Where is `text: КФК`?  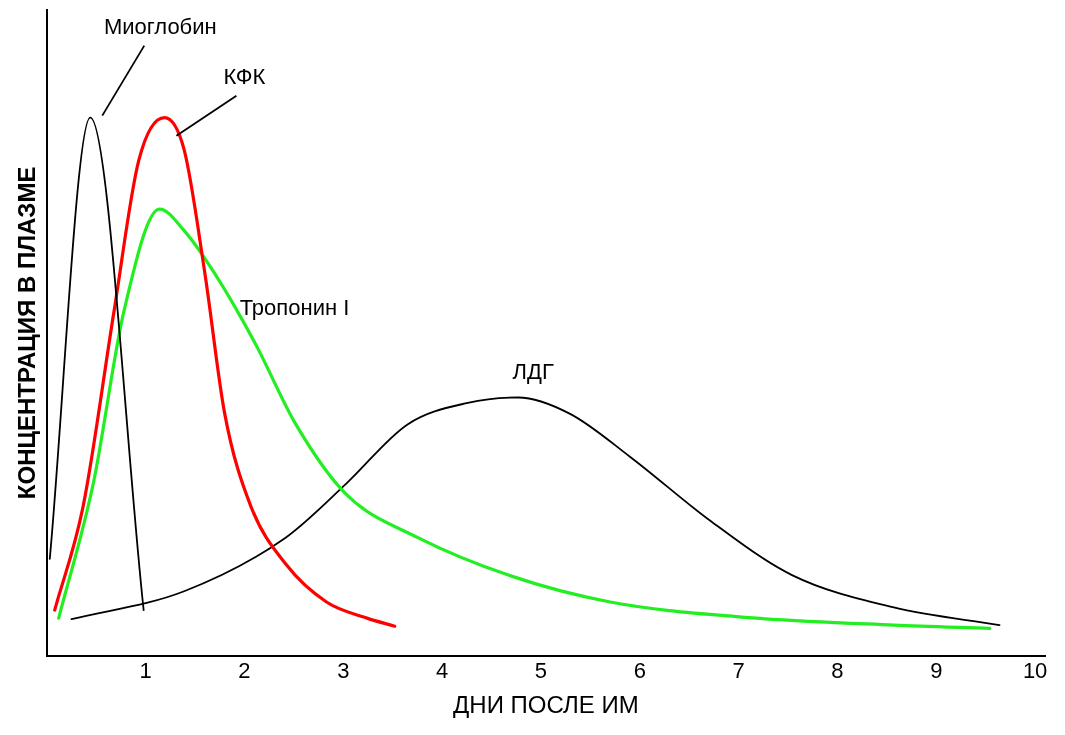 text: КФК is located at coordinates (244, 76).